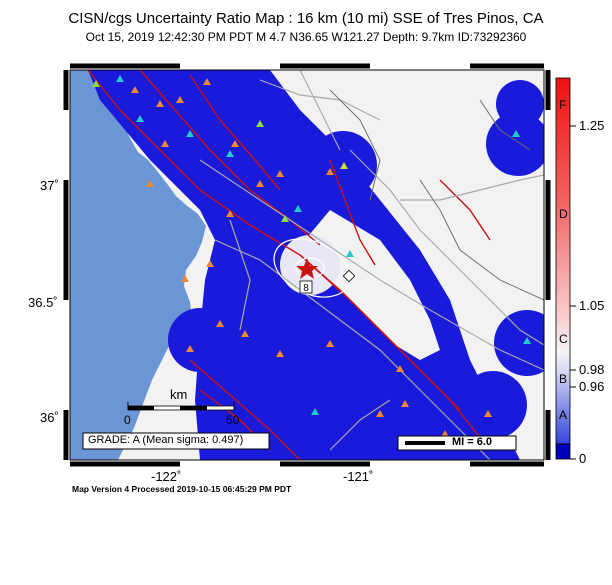  Describe the element at coordinates (563, 214) in the screenshot. I see `grade-letter-d: D` at that location.